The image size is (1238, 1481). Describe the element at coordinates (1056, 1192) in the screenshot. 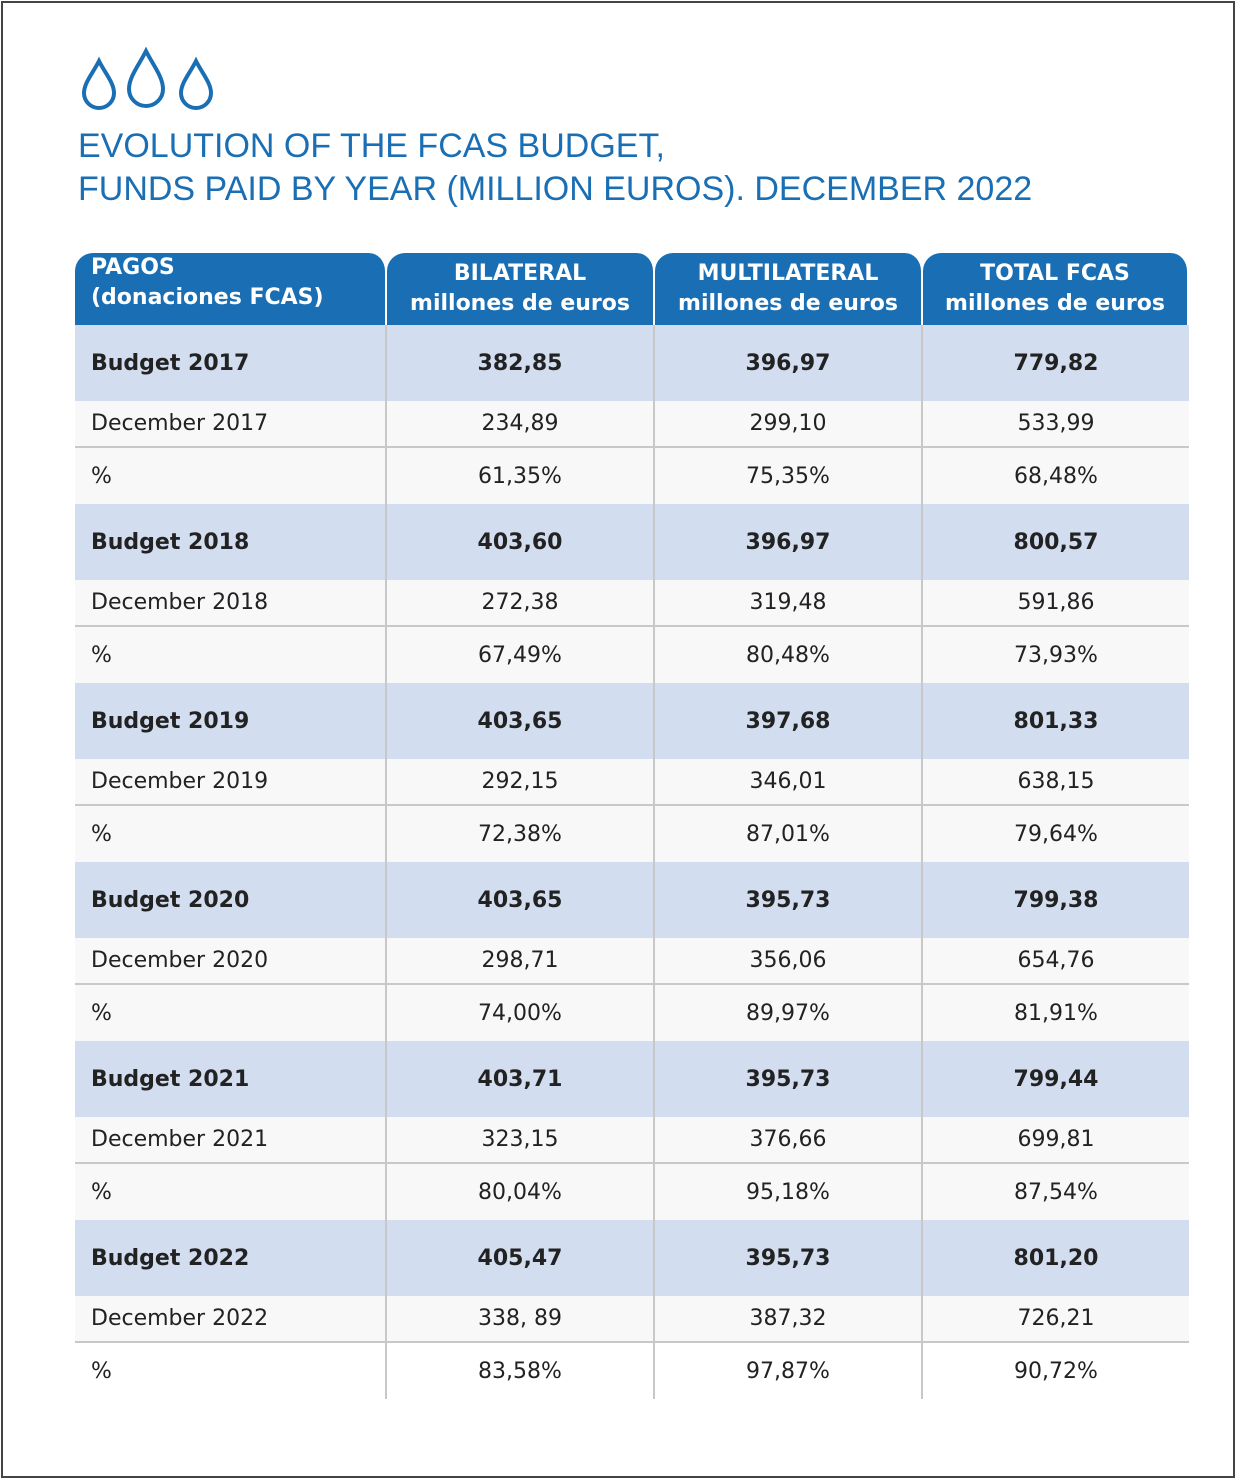

I see `table-cell: 87,54%` at that location.